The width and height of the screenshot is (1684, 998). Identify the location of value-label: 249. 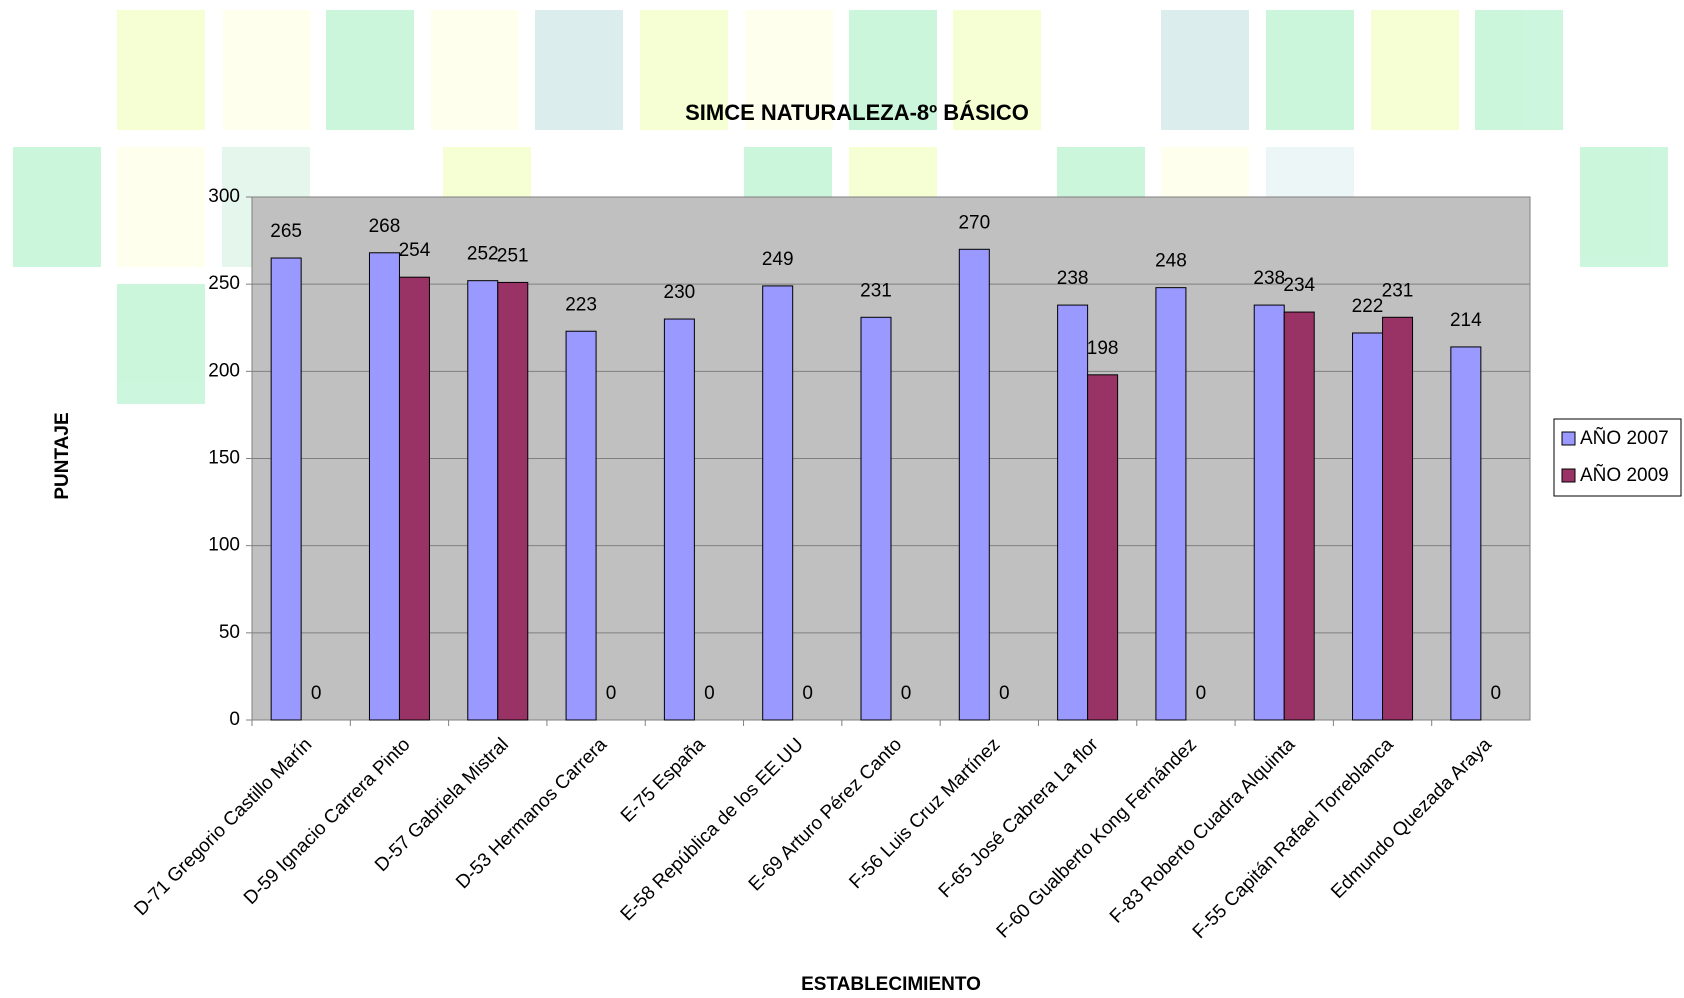
(778, 259).